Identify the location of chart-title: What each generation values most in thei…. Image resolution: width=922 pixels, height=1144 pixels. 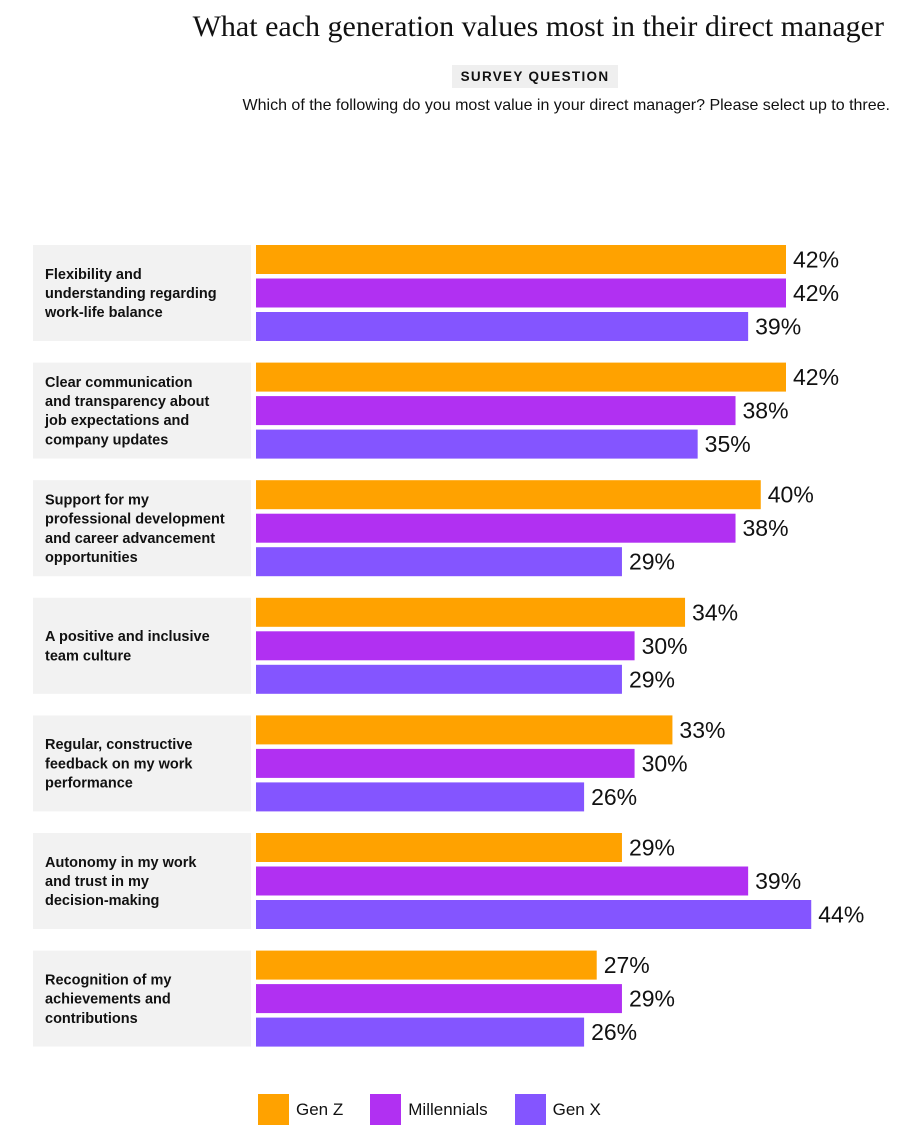
(538, 26).